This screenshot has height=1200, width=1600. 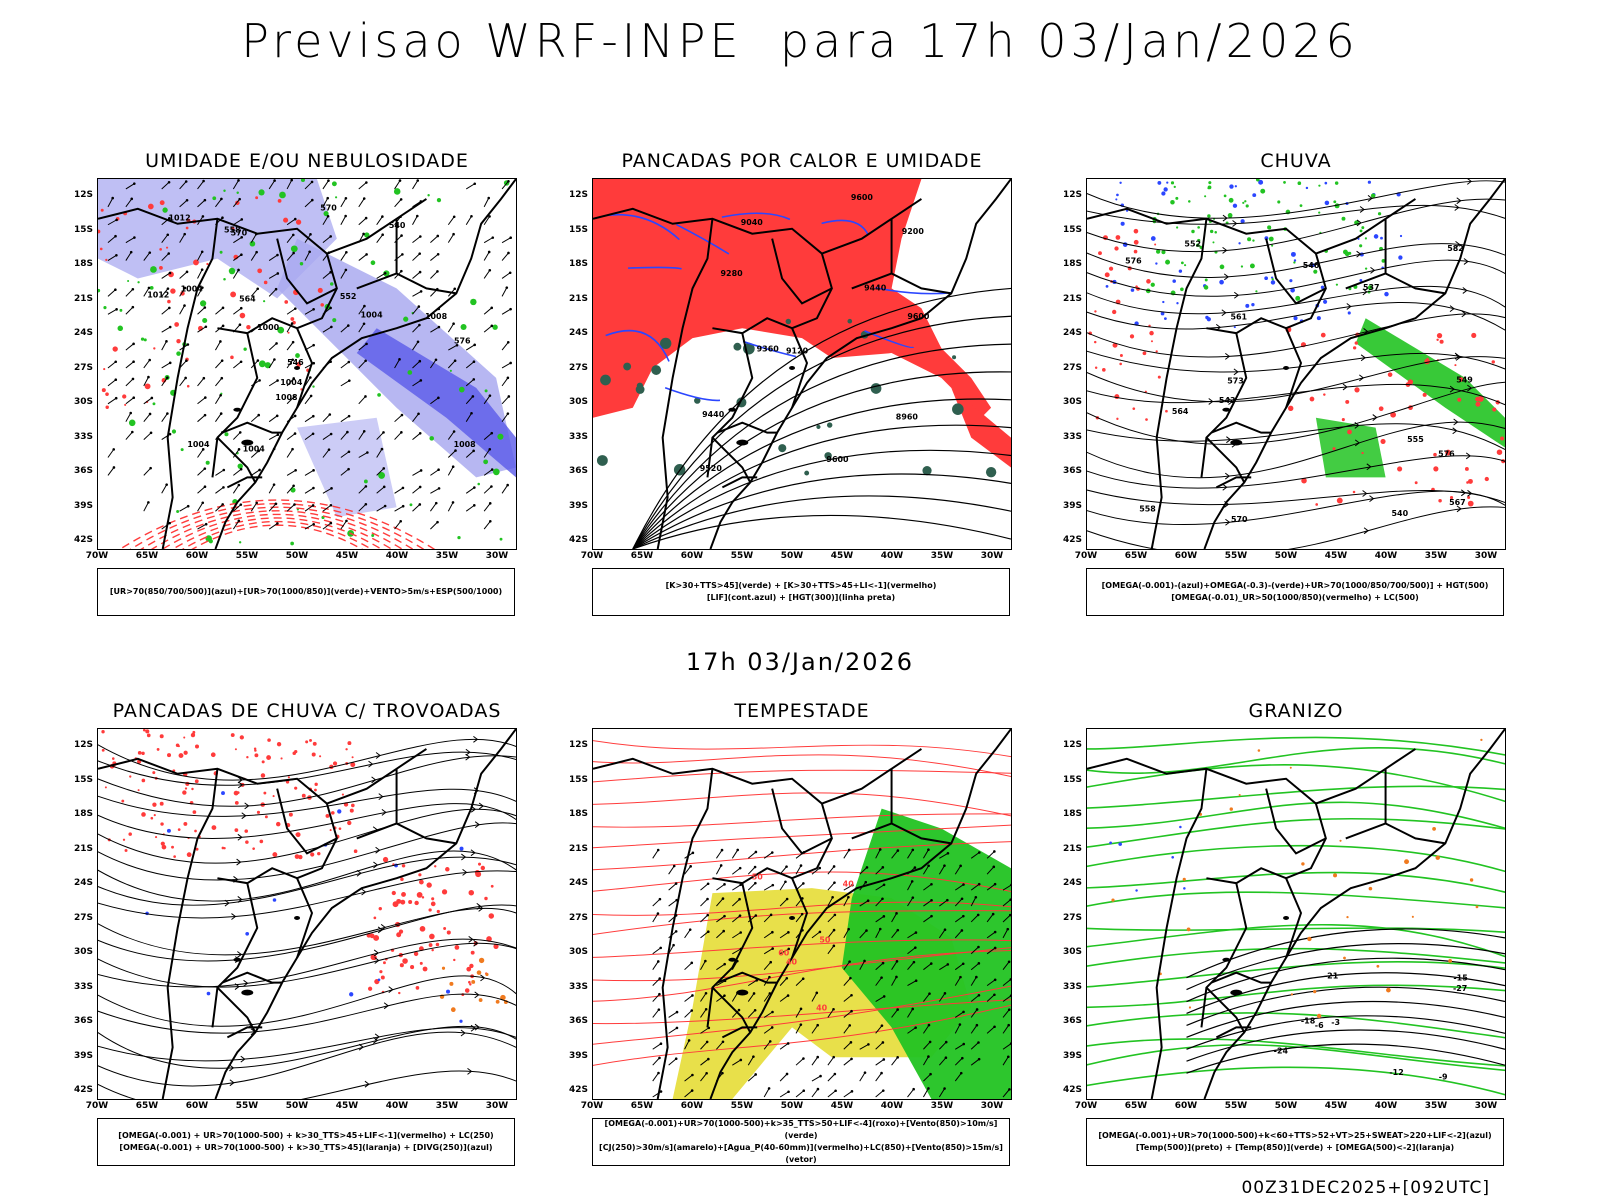 I want to click on contour-label: 1000, so click(x=268, y=327).